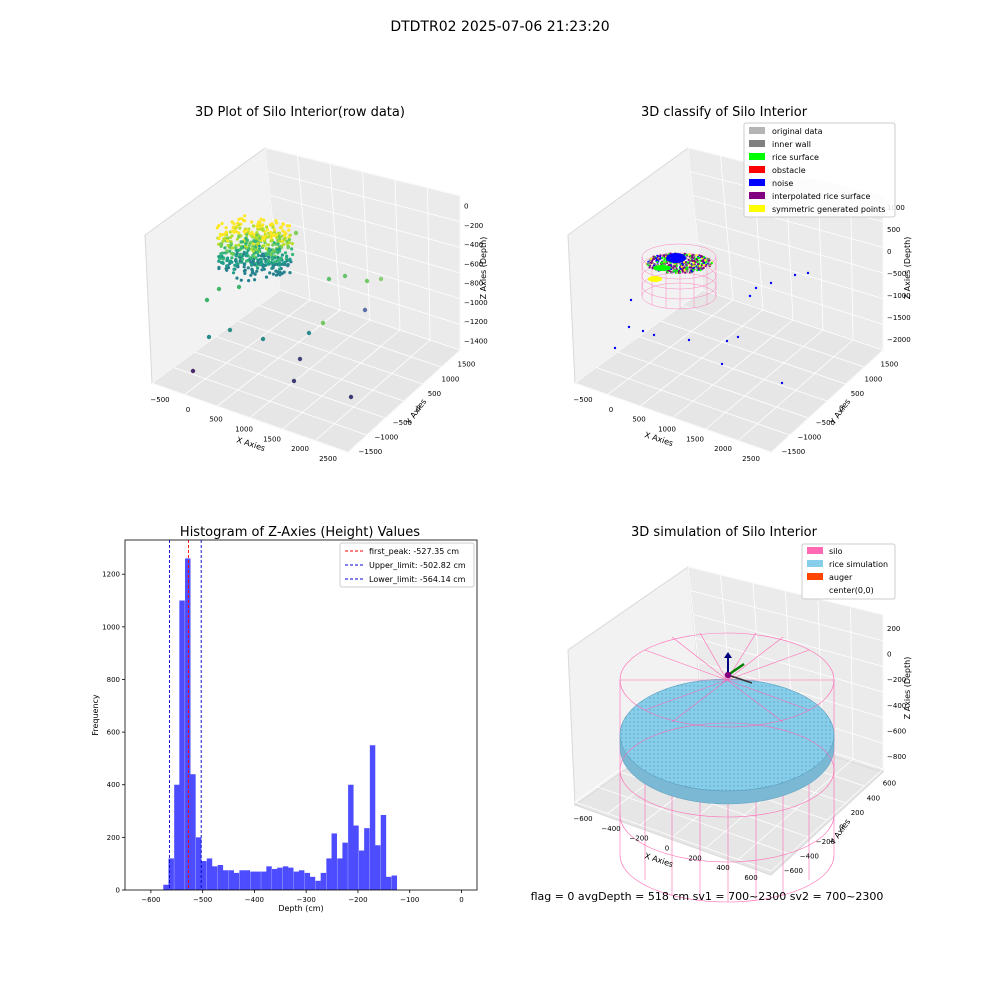 The height and width of the screenshot is (1000, 1000). What do you see at coordinates (476, 274) in the screenshot?
I see `z-ticks-raw: 0 −200 −400 −600 −800 −1000 −1200 −1400` at bounding box center [476, 274].